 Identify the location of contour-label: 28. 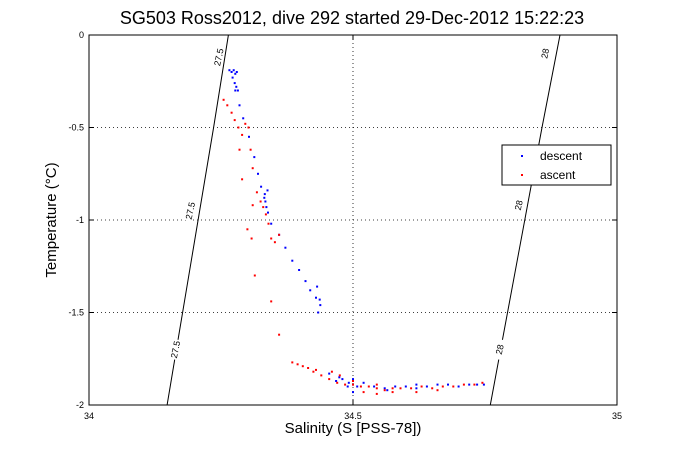
(545, 54).